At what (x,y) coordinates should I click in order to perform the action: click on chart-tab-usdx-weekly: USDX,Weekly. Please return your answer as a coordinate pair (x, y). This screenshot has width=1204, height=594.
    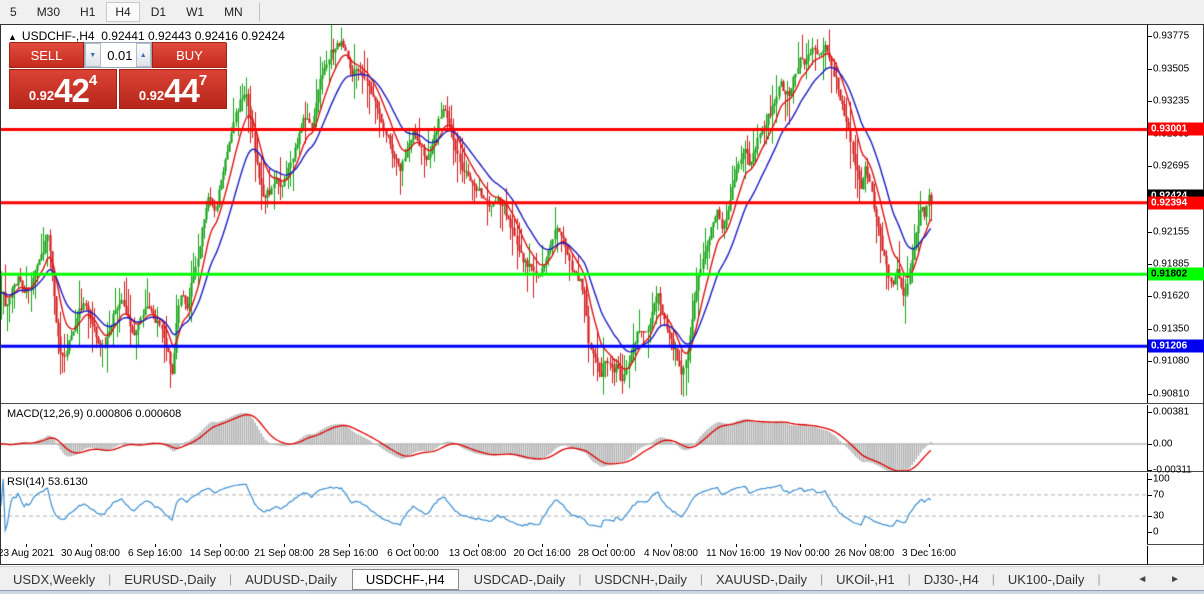
    Looking at the image, I should click on (54, 579).